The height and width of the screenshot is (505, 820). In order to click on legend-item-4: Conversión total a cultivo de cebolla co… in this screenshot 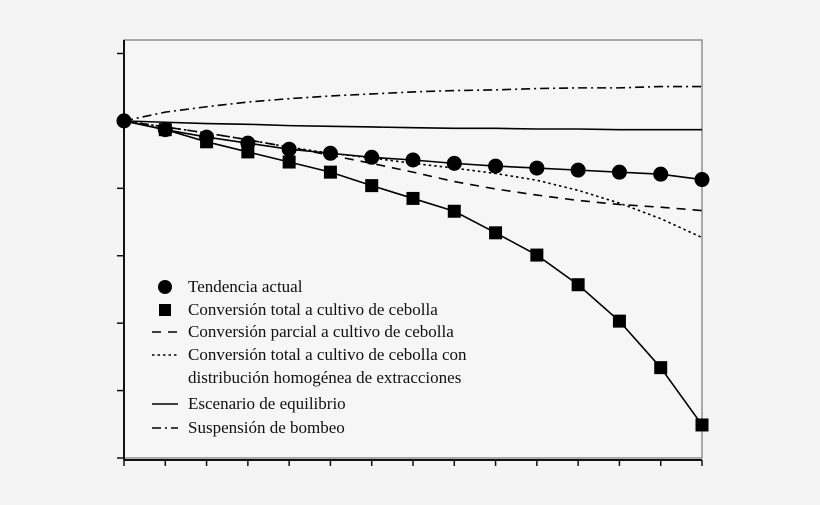, I will do `click(309, 366)`.